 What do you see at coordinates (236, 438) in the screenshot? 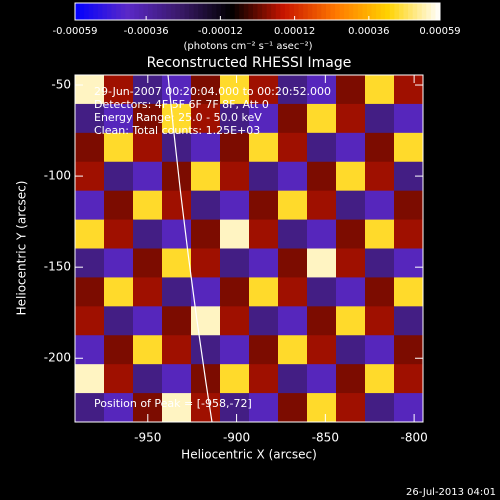
I see `x-tick-label: -900` at bounding box center [236, 438].